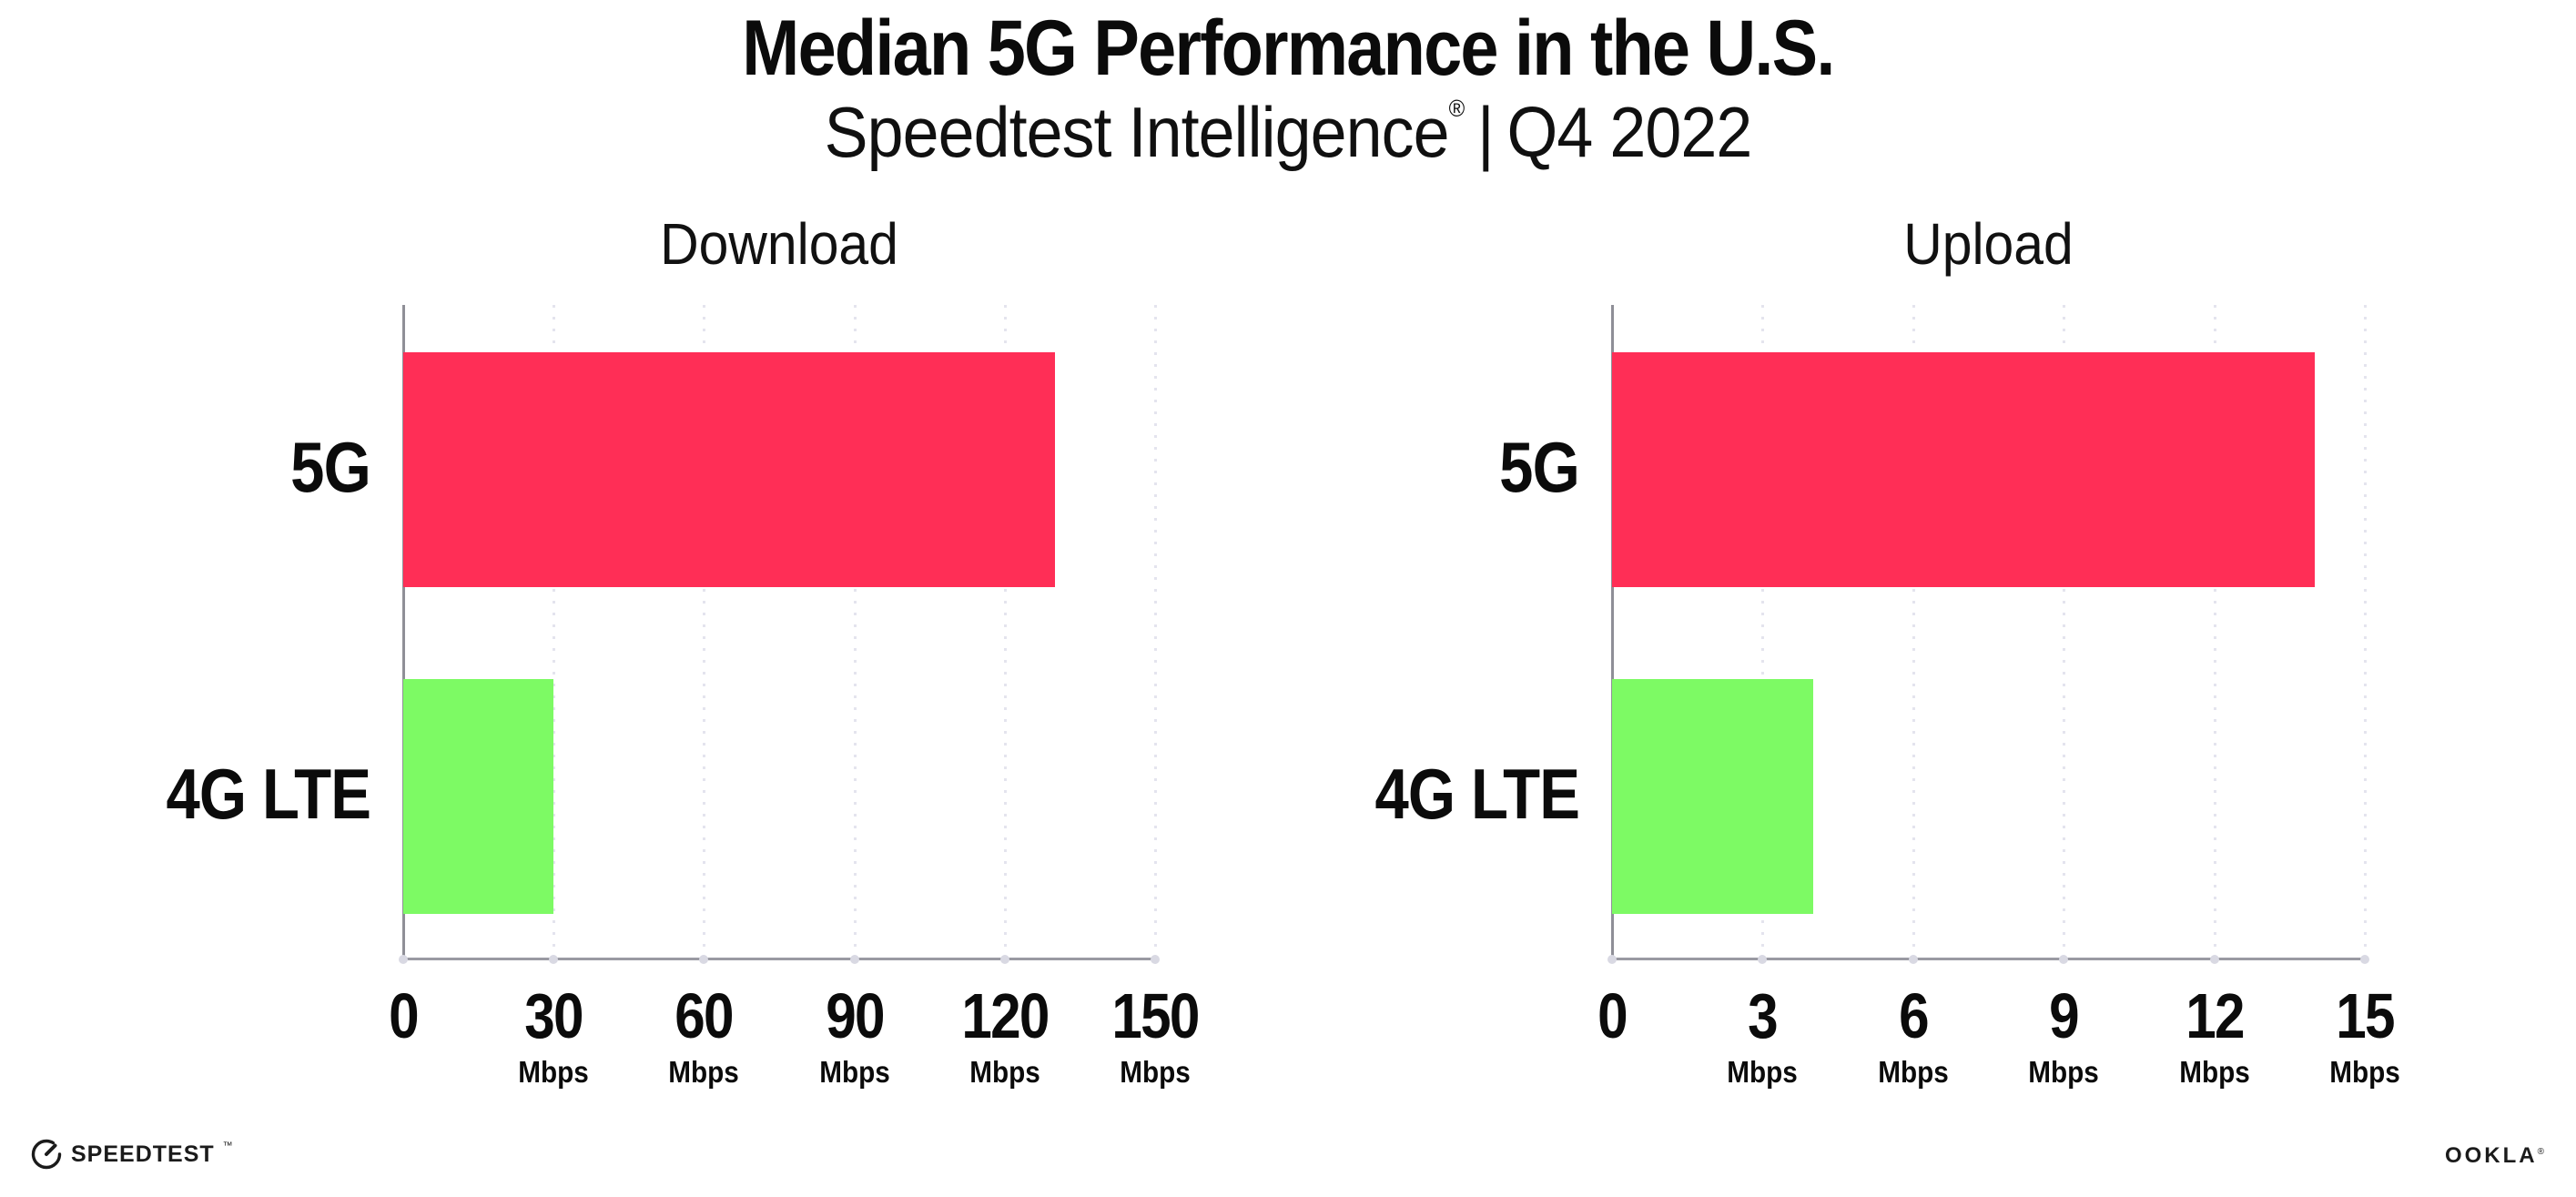 The height and width of the screenshot is (1197, 2576). I want to click on ookla-logo: OOKLA®, so click(2494, 1156).